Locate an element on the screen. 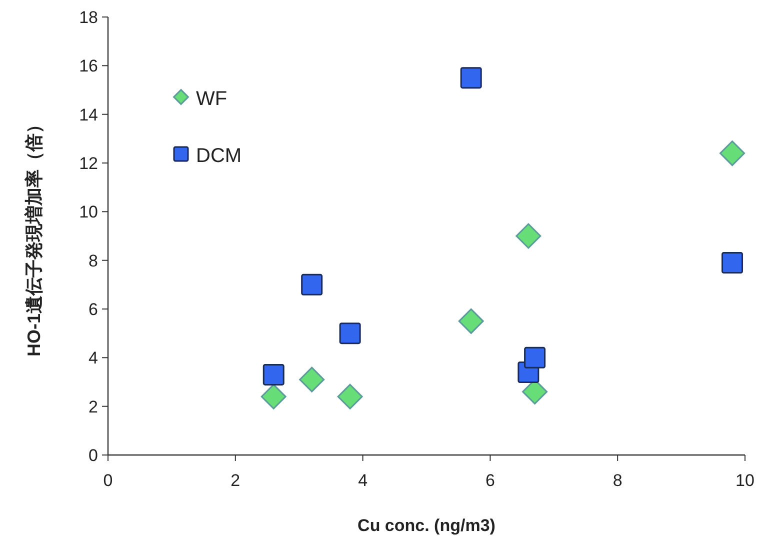 The image size is (757, 548). x-tick-label: 2 is located at coordinates (235, 480).